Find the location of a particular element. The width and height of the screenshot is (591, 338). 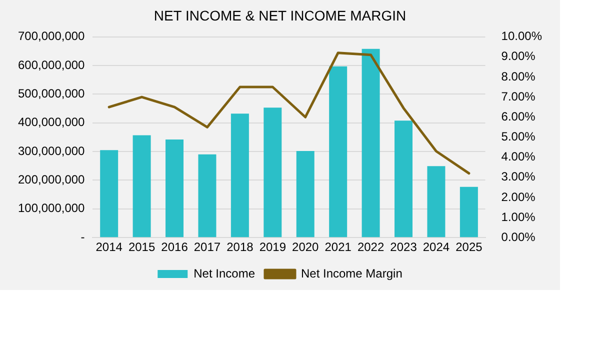

y-tick-label: - is located at coordinates (82, 237).